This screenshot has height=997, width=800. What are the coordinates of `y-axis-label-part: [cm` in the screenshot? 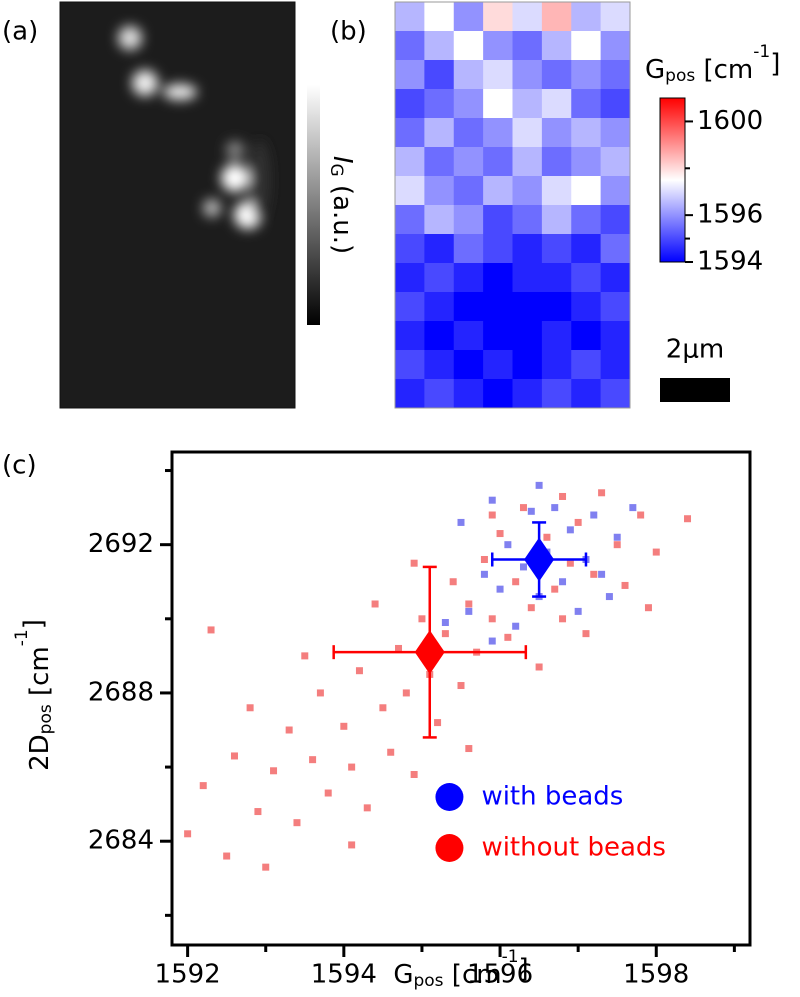 It's located at (40, 675).